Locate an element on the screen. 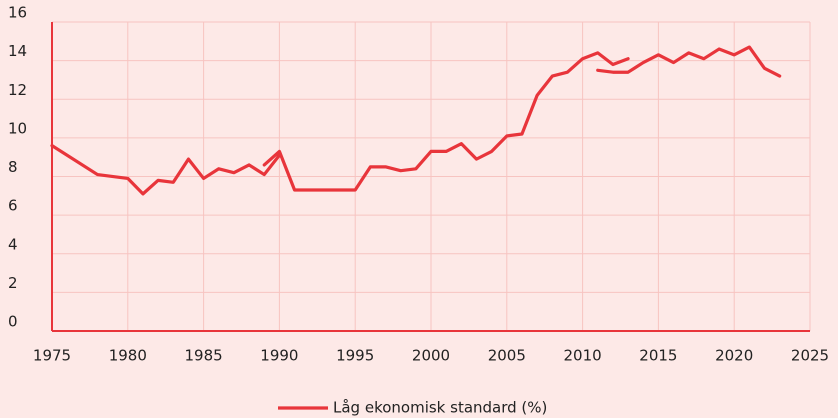  x-tick-label: 1995 is located at coordinates (355, 356).